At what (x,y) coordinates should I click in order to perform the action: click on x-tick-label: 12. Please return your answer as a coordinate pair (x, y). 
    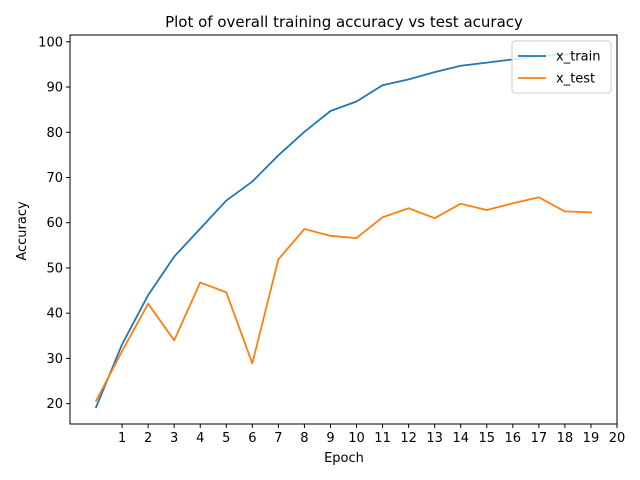
    Looking at the image, I should click on (408, 438).